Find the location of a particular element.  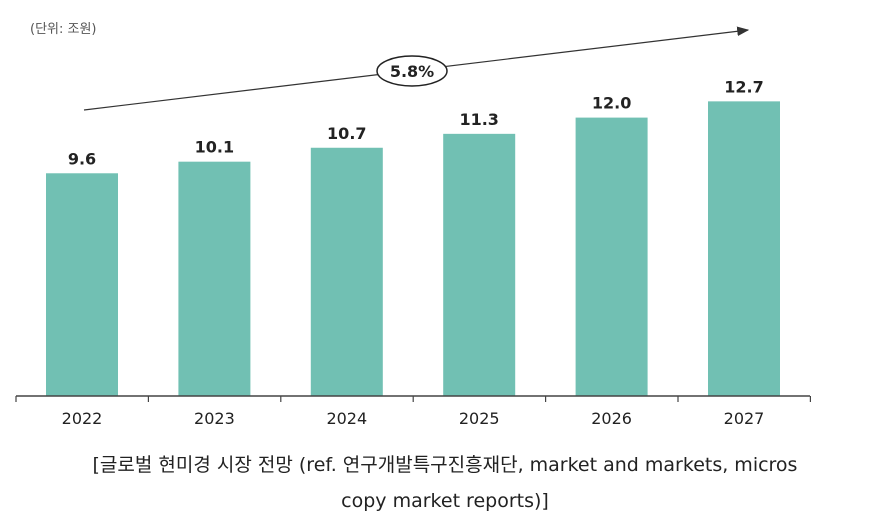

category-label-2023: 2023 is located at coordinates (214, 418).